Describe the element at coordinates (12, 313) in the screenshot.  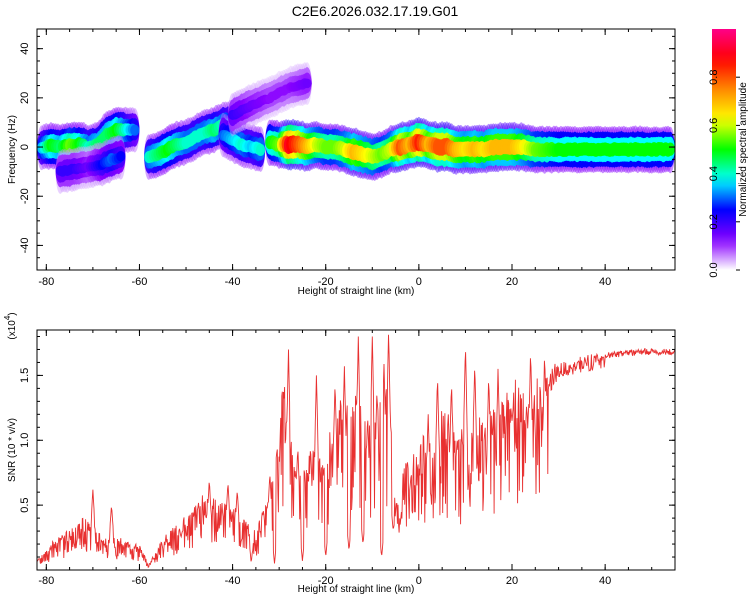
I see `snr-multiplier-close: )` at that location.